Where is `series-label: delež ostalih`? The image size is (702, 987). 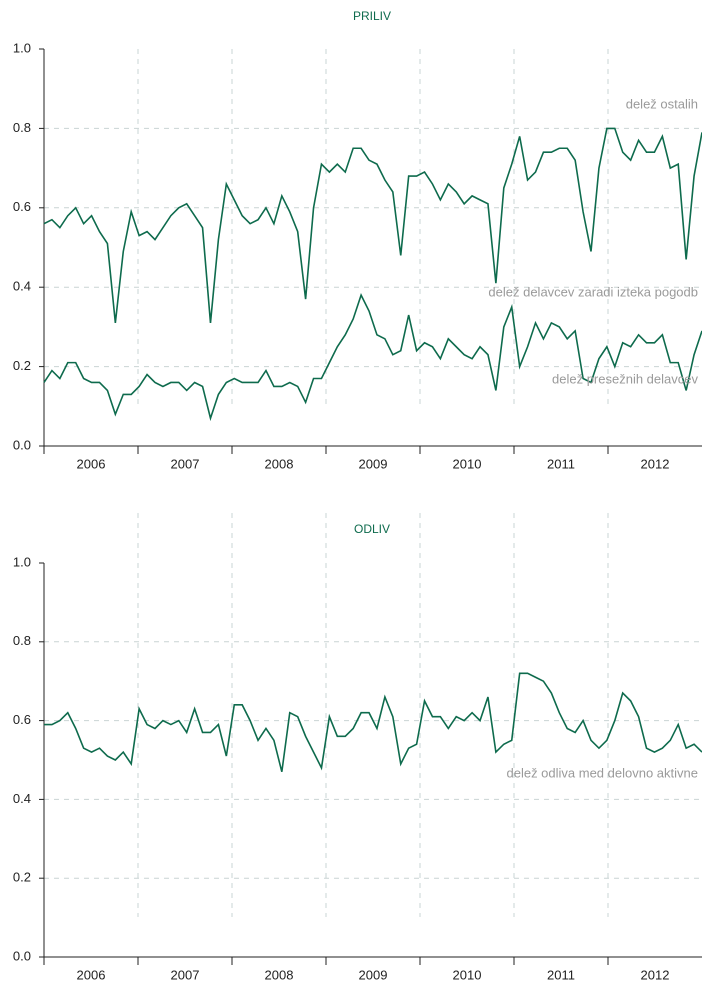
series-label: delež ostalih is located at coordinates (662, 103).